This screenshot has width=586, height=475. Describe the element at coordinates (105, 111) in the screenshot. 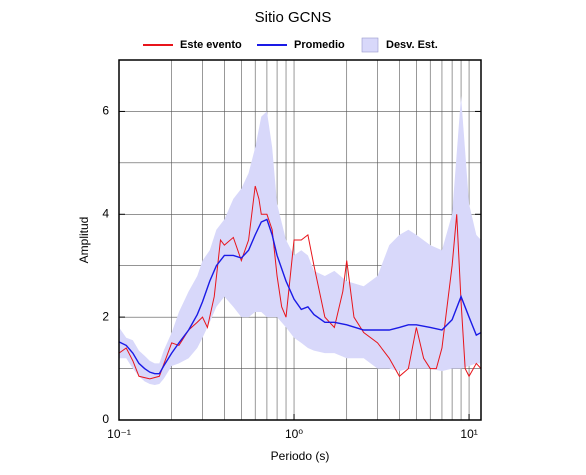

I see `y-tick-label: 6` at that location.